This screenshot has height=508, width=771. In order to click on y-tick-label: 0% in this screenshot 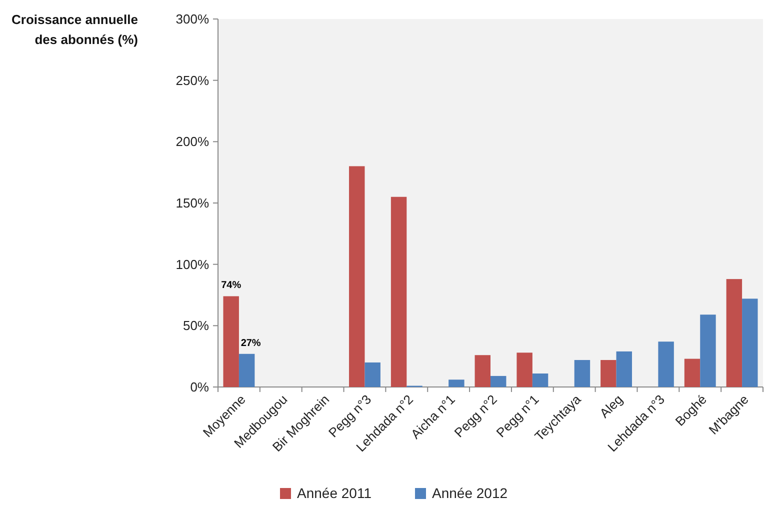, I will do `click(200, 387)`.